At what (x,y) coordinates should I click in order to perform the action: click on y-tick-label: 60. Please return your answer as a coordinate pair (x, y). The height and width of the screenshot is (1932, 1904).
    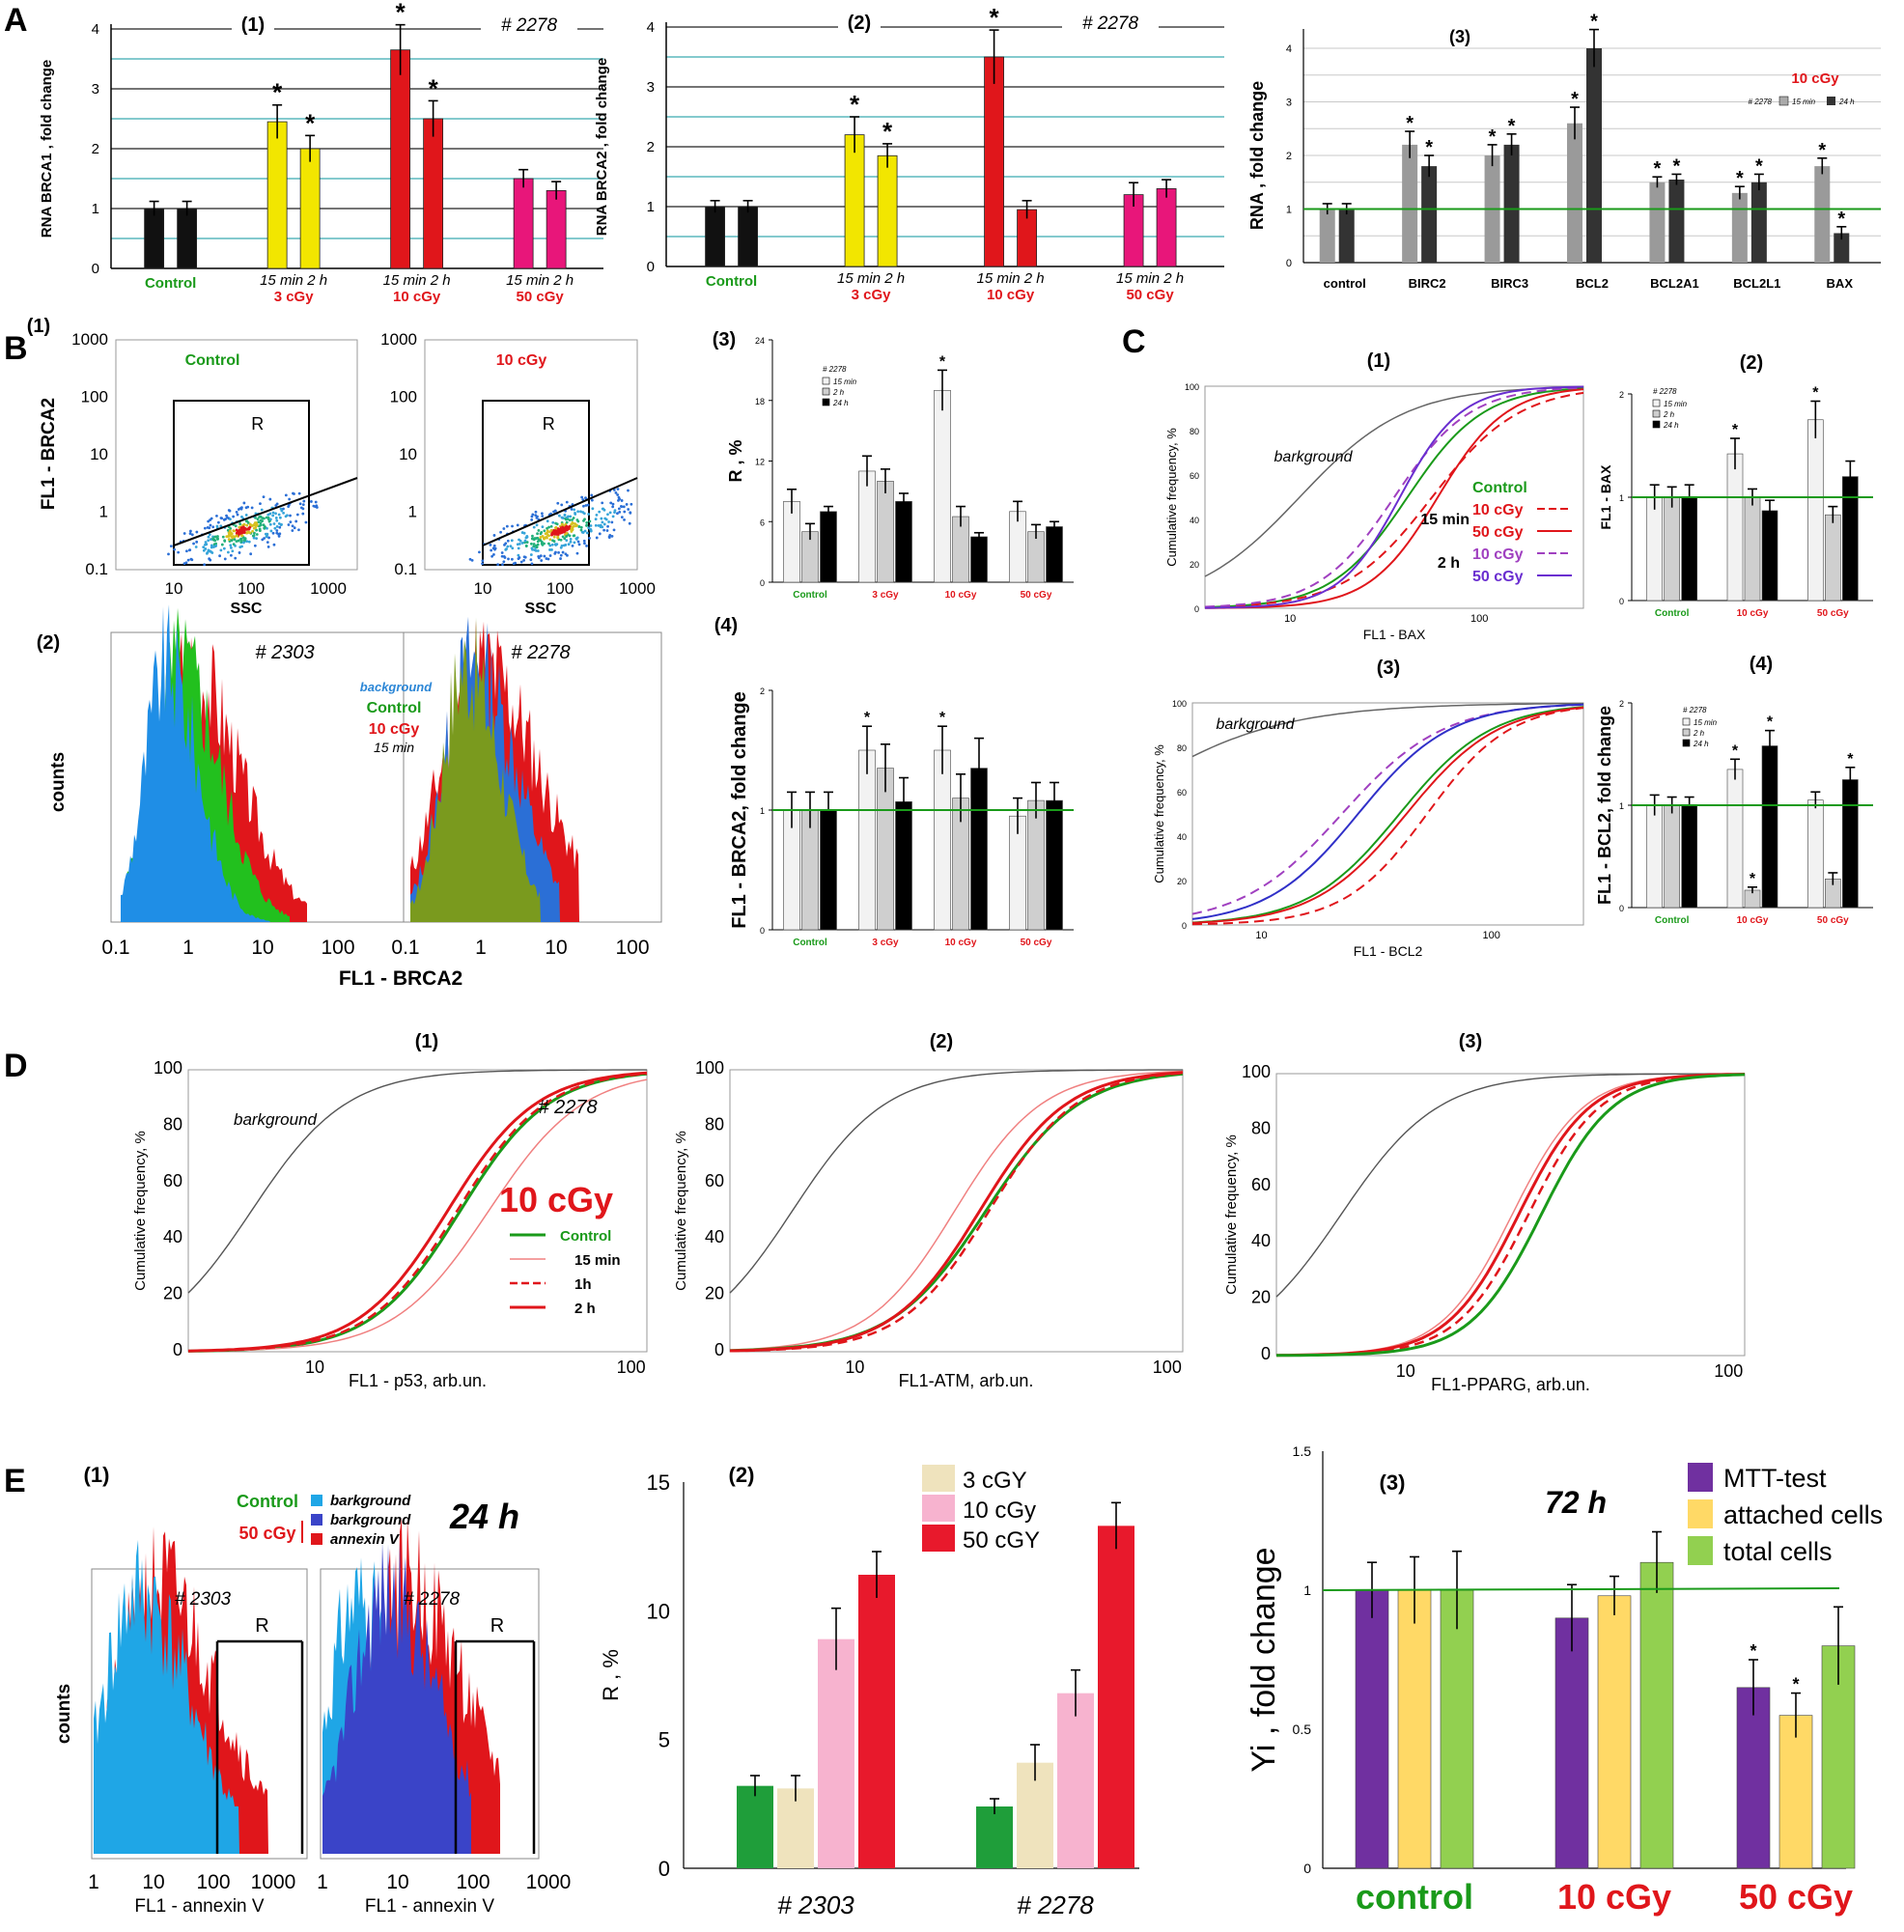
    Looking at the image, I should click on (1195, 476).